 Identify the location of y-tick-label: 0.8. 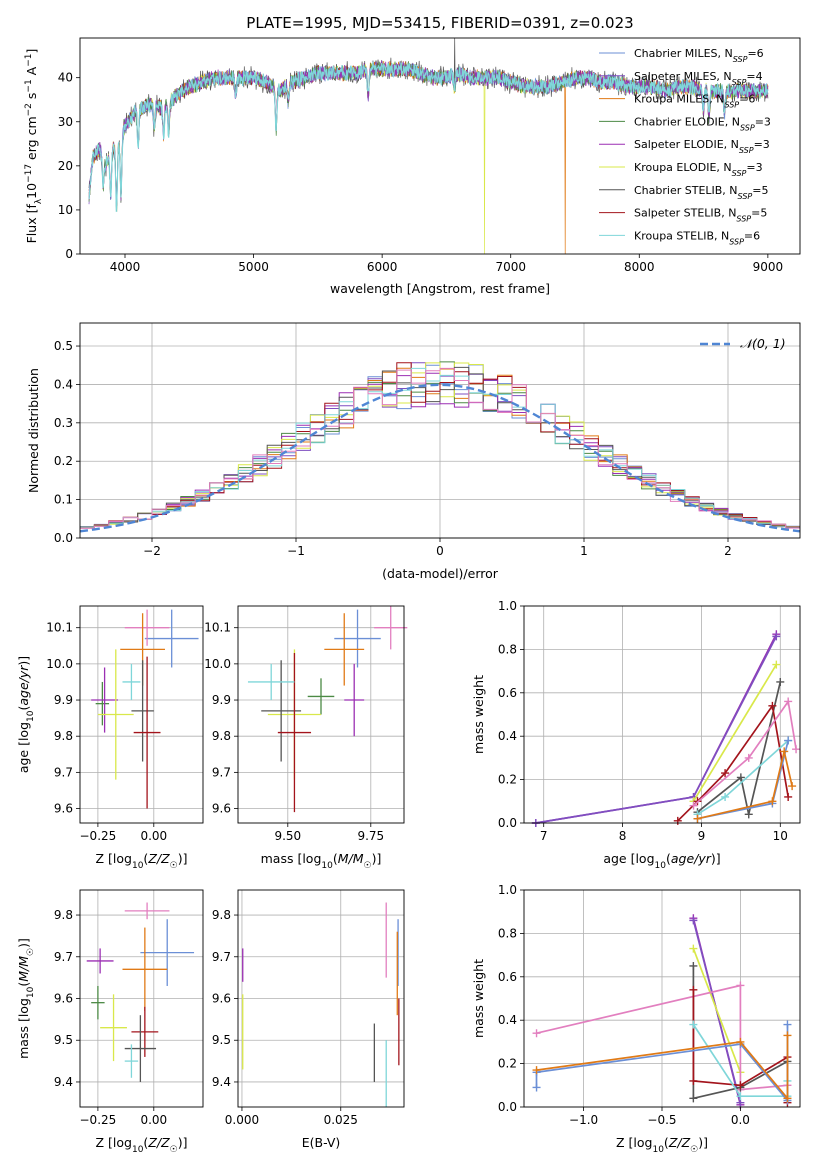
(507, 649).